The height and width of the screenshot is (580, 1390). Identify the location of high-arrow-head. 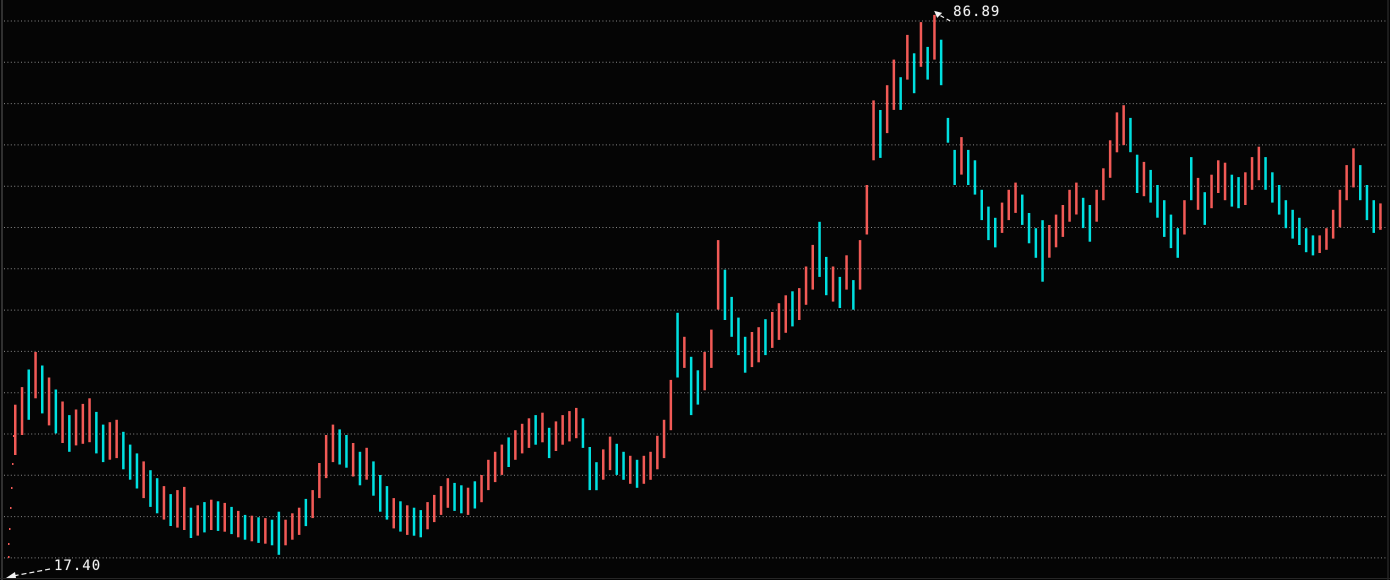
(938, 14).